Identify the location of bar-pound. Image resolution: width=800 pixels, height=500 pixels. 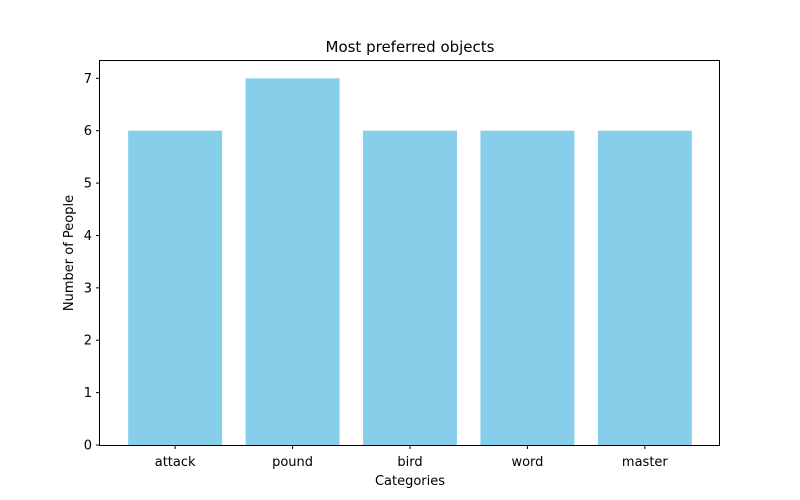
(292, 261).